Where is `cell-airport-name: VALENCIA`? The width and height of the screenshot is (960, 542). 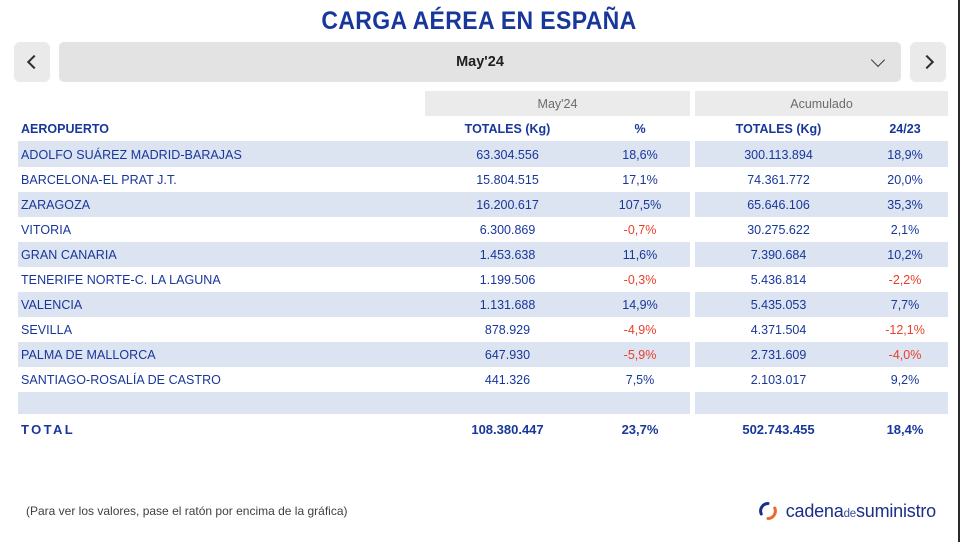
cell-airport-name: VALENCIA is located at coordinates (221, 304).